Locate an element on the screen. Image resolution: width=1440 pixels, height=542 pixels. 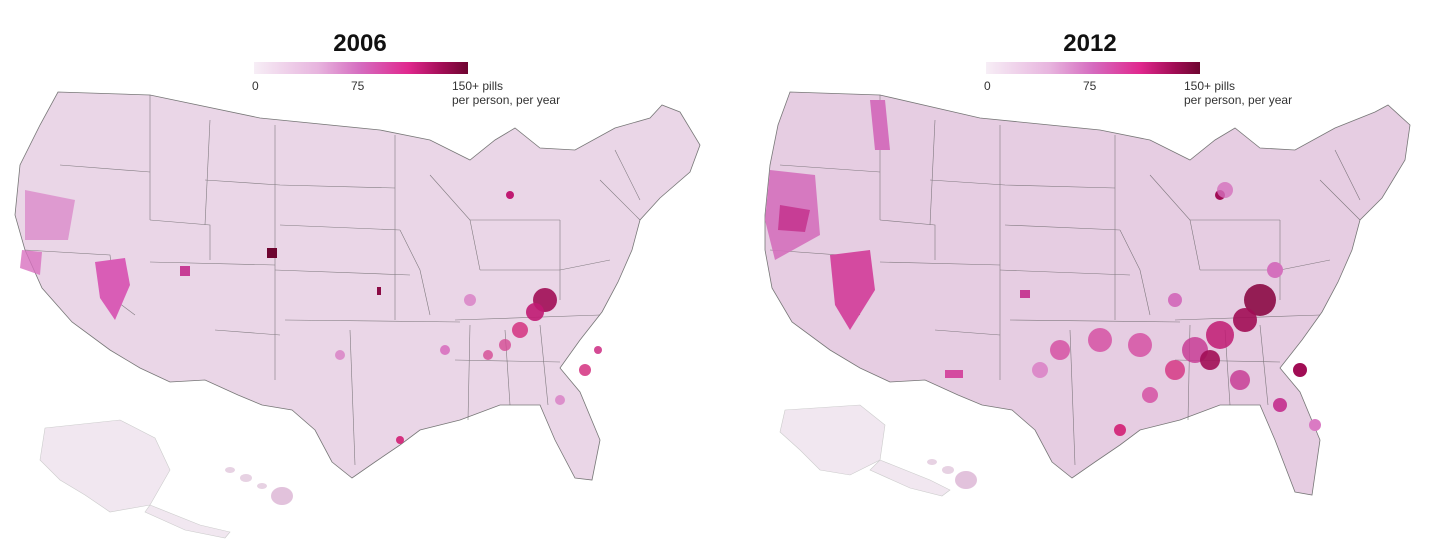
alaska-2006 is located at coordinates (135, 479).